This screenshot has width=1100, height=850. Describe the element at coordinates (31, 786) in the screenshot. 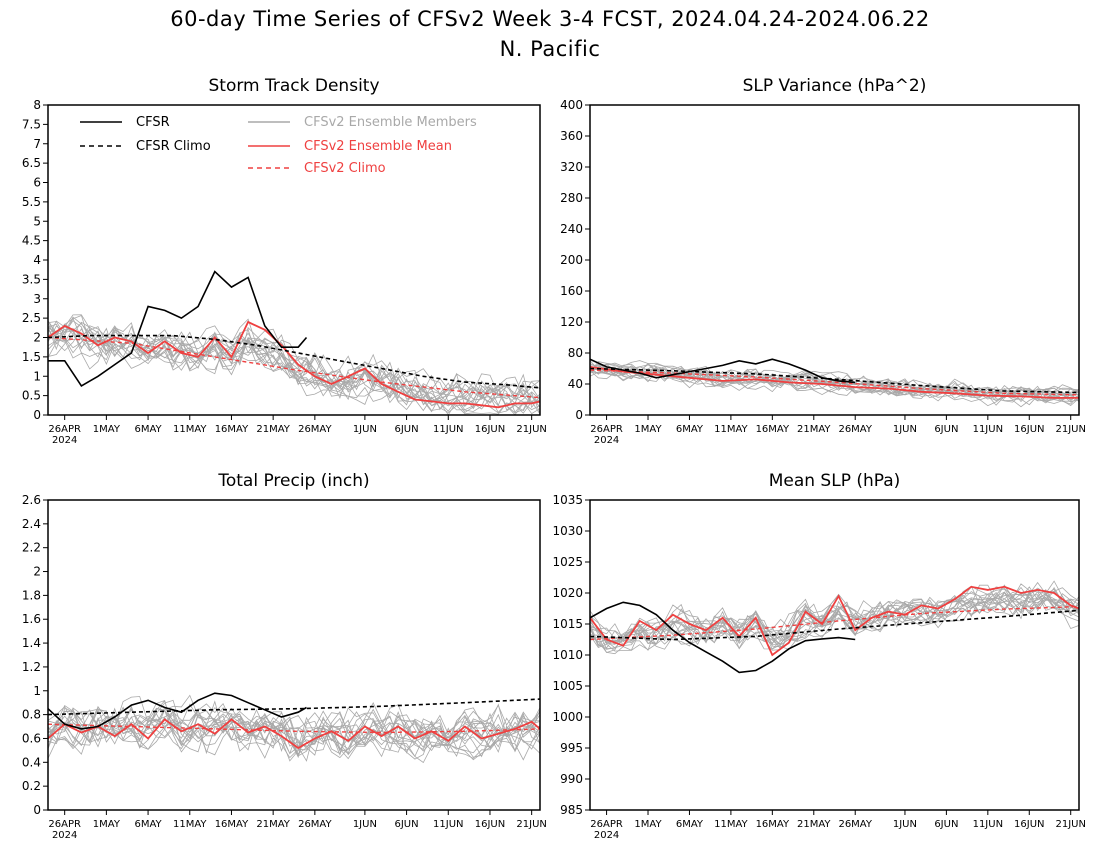

I see `y-tick-label: 0.2` at that location.